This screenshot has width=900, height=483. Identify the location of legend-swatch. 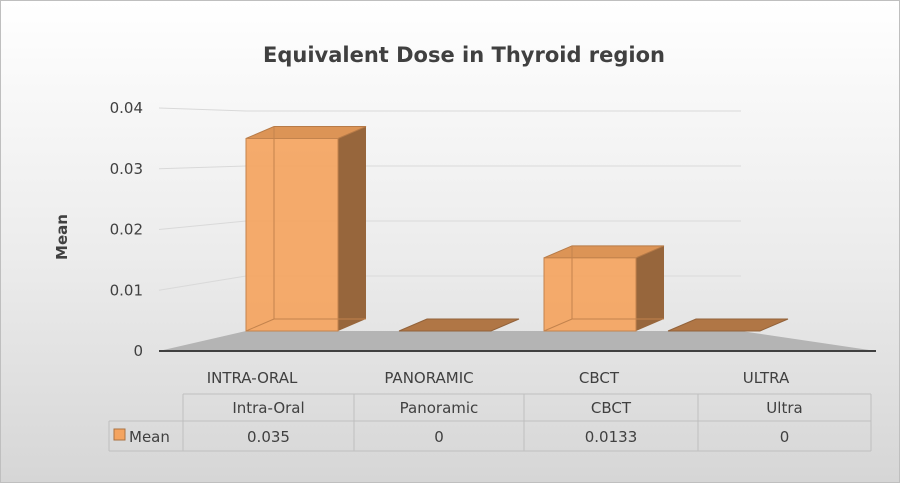
(119, 434).